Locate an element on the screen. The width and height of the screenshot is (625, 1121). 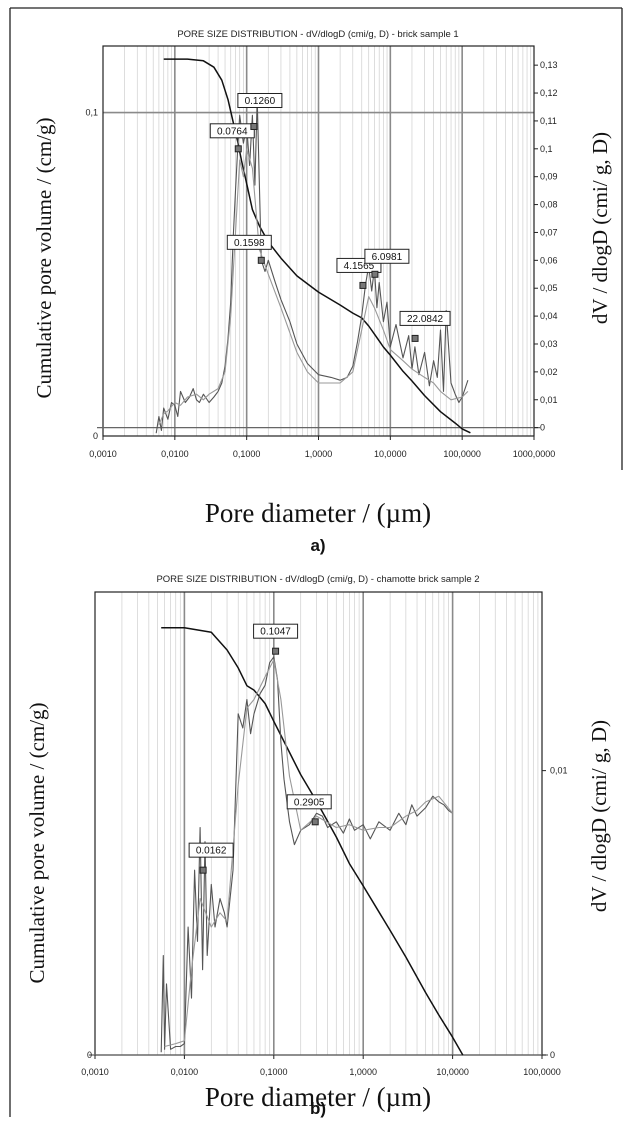
peak-label: 0.1047 is located at coordinates (275, 632).